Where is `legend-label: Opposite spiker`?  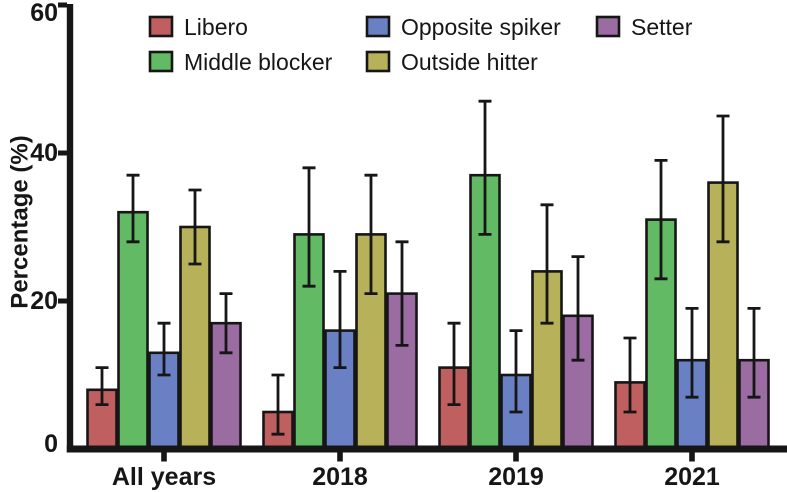 legend-label: Opposite spiker is located at coordinates (481, 27).